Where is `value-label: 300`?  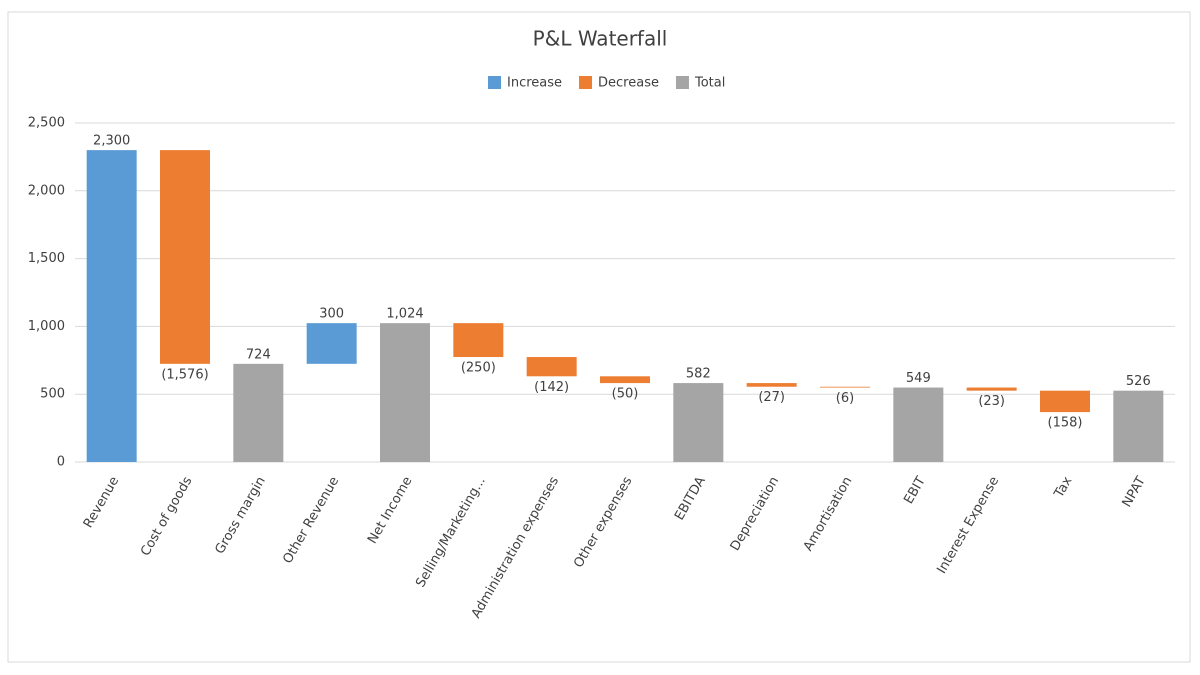 value-label: 300 is located at coordinates (331, 314).